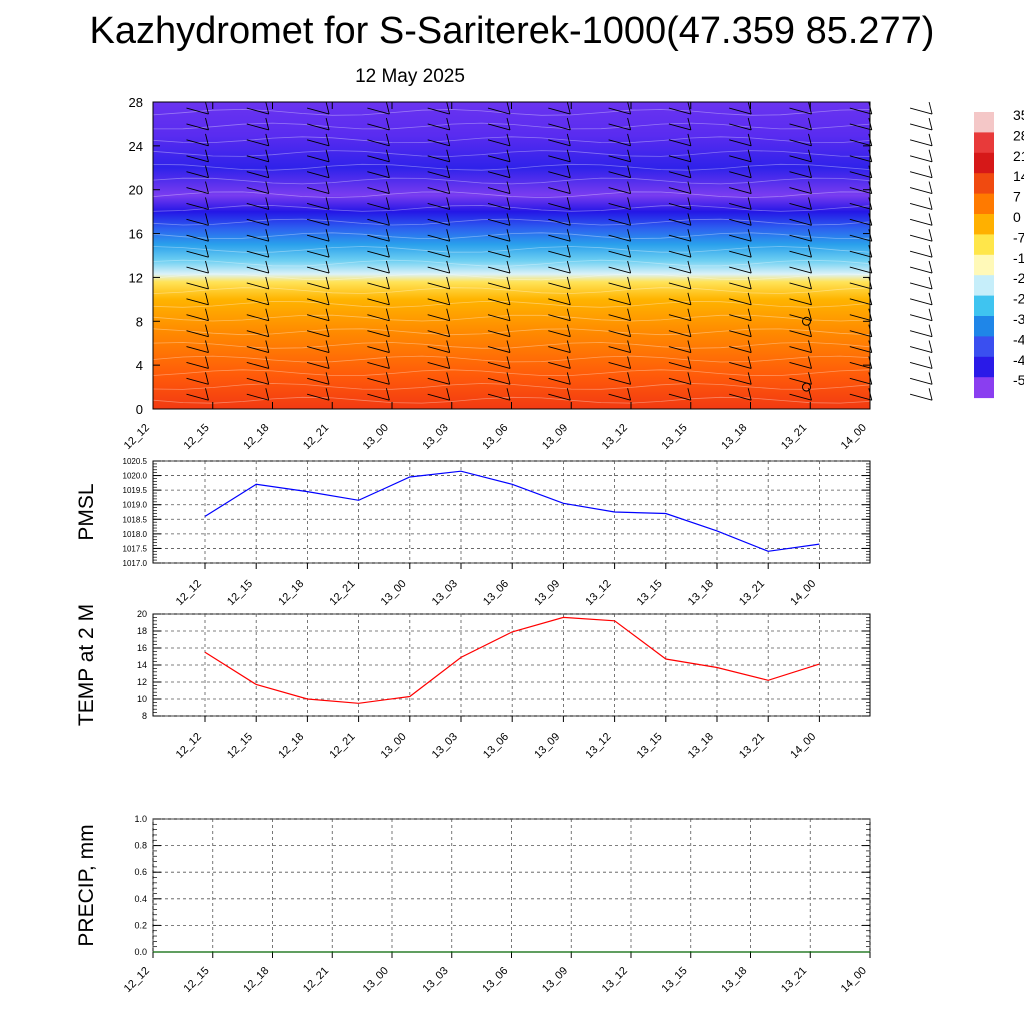 This screenshot has width=1024, height=1024. I want to click on colorbar-label: -42, so click(1018, 339).